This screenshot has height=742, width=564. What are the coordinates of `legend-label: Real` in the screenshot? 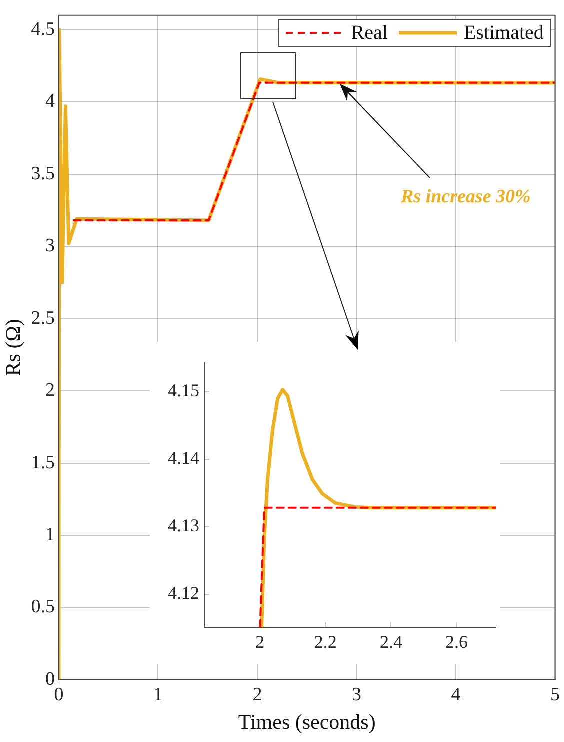 It's located at (369, 33).